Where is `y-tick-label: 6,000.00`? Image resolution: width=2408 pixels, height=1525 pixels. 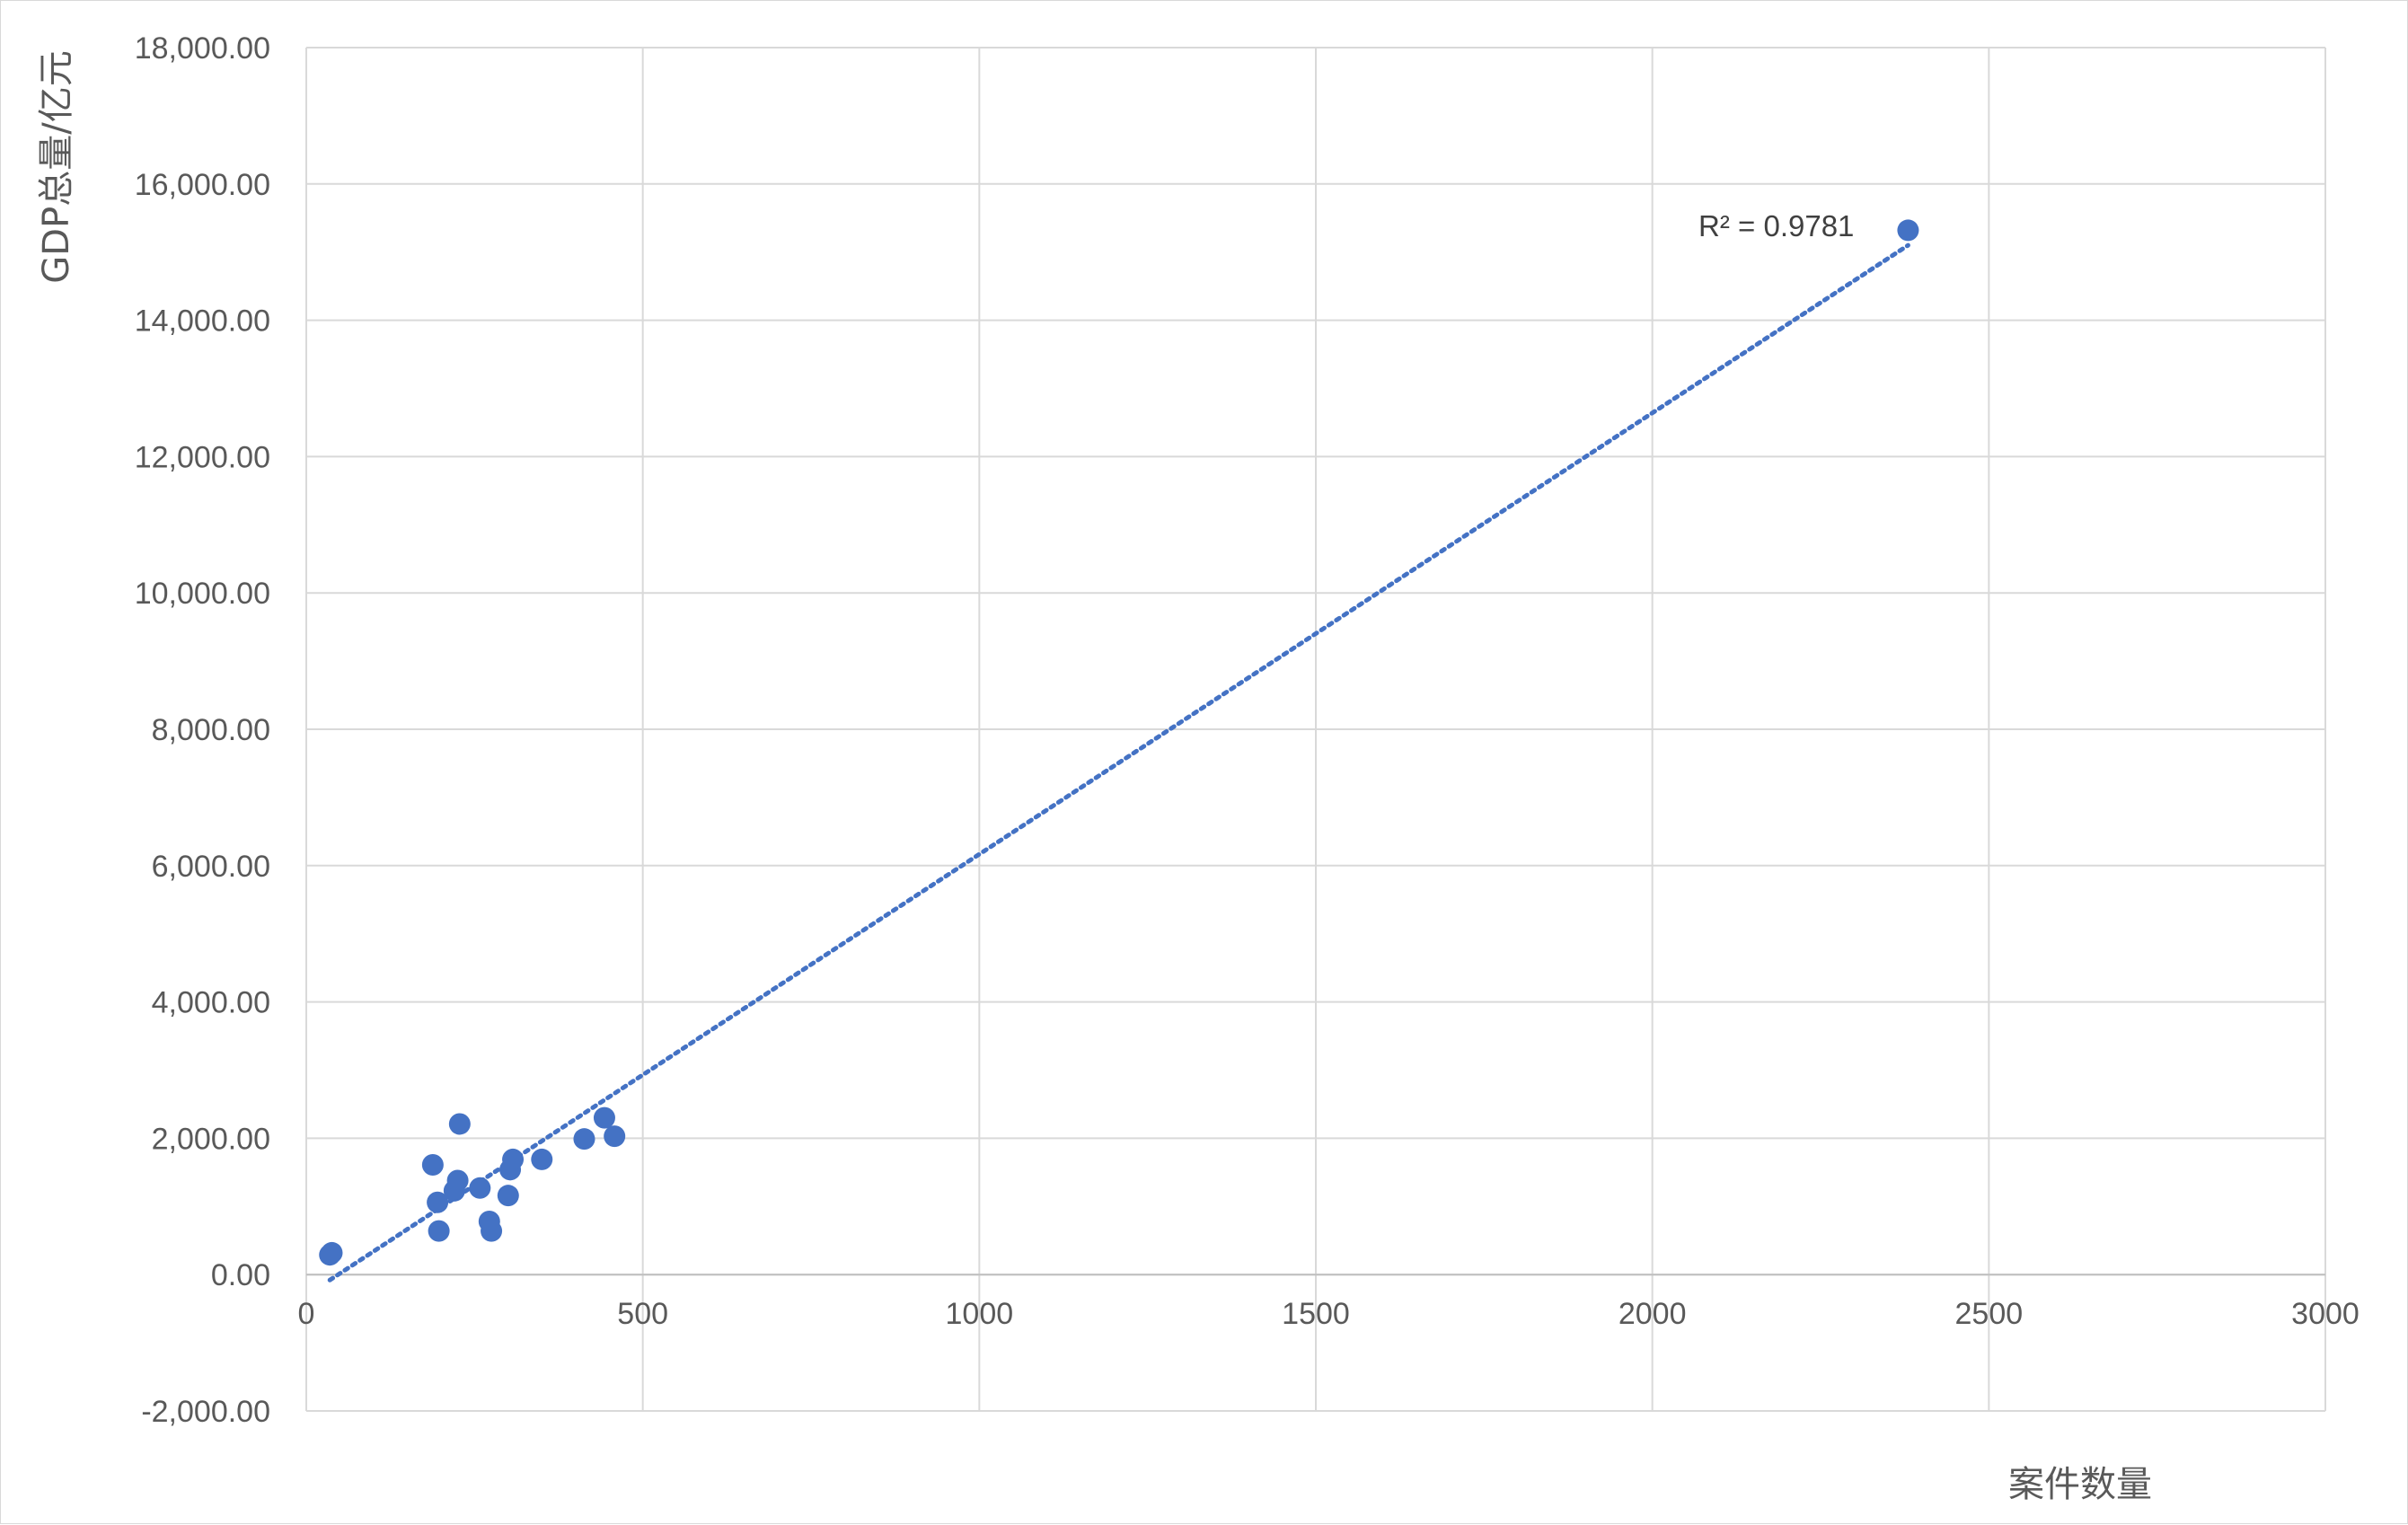
y-tick-label: 6,000.00 is located at coordinates (211, 867).